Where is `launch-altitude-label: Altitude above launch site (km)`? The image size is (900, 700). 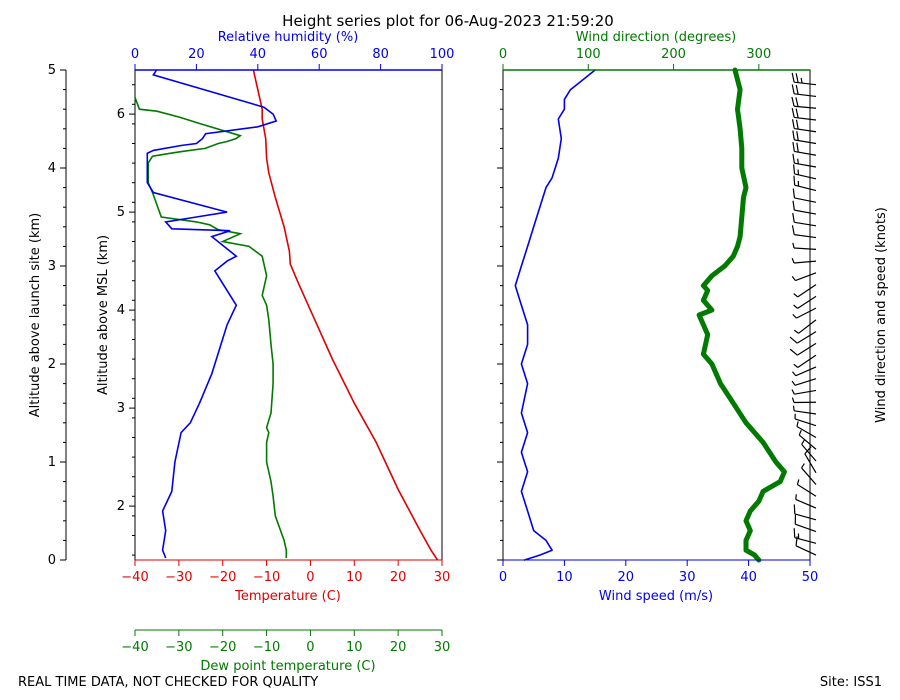 launch-altitude-label: Altitude above launch site (km) is located at coordinates (35, 315).